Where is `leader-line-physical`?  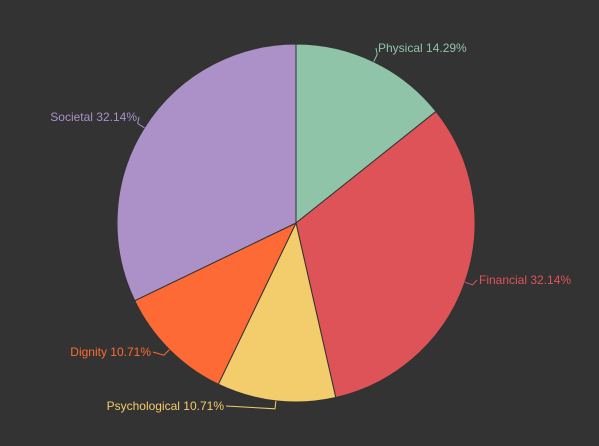 leader-line-physical is located at coordinates (375, 54).